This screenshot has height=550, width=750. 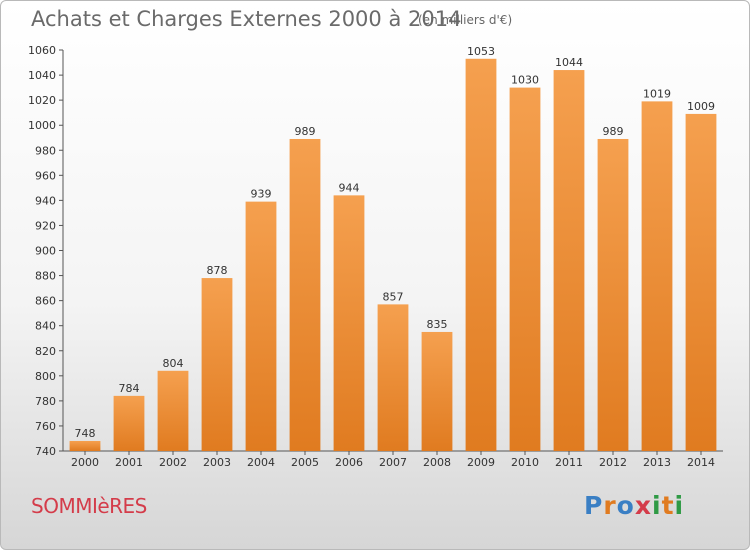 I want to click on y-tick-label: 760, so click(x=45, y=426).